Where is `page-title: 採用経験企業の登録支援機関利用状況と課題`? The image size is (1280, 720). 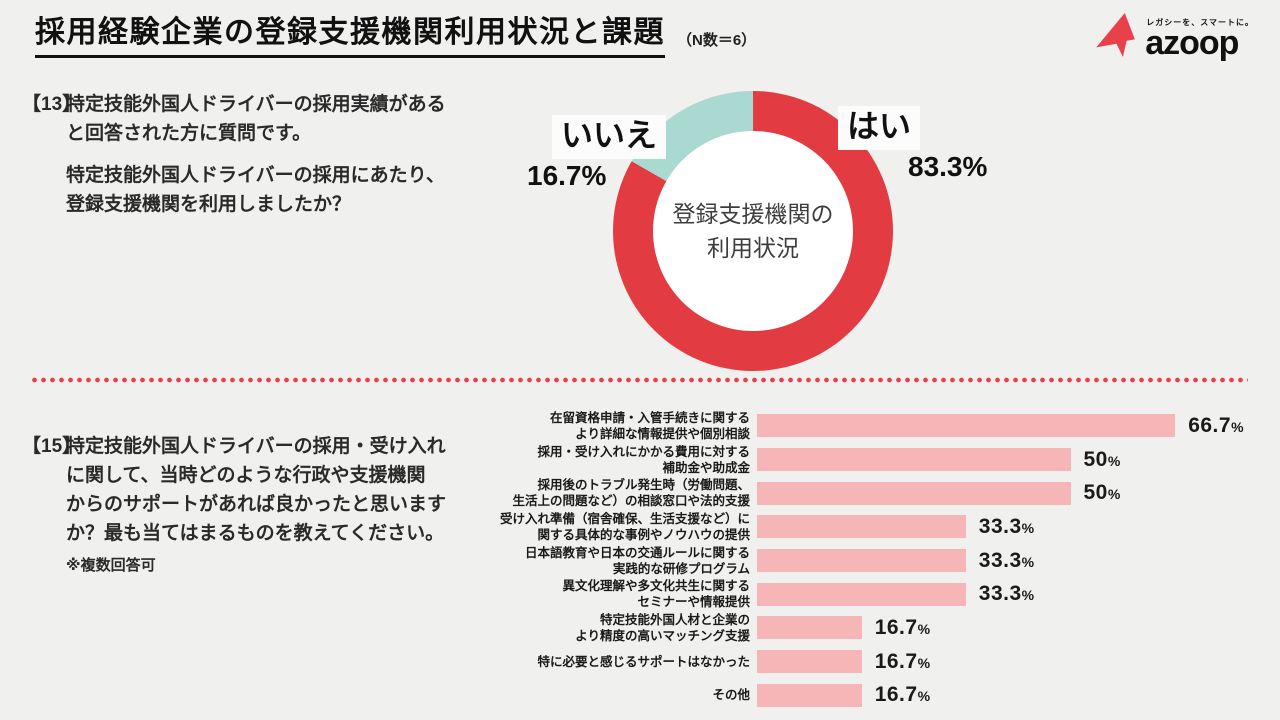
page-title: 採用経験企業の登録支援機関利用状況と課題 is located at coordinates (350, 36).